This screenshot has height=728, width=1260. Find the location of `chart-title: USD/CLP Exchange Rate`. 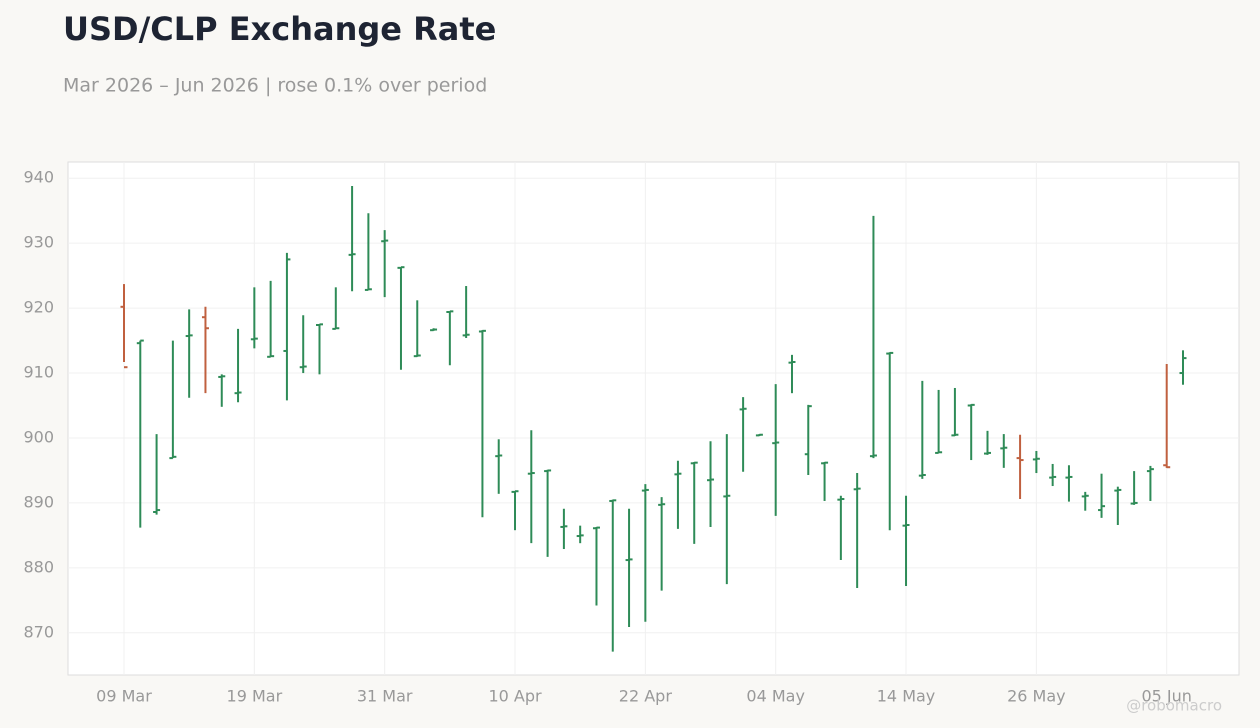

chart-title: USD/CLP Exchange Rate is located at coordinates (279, 29).